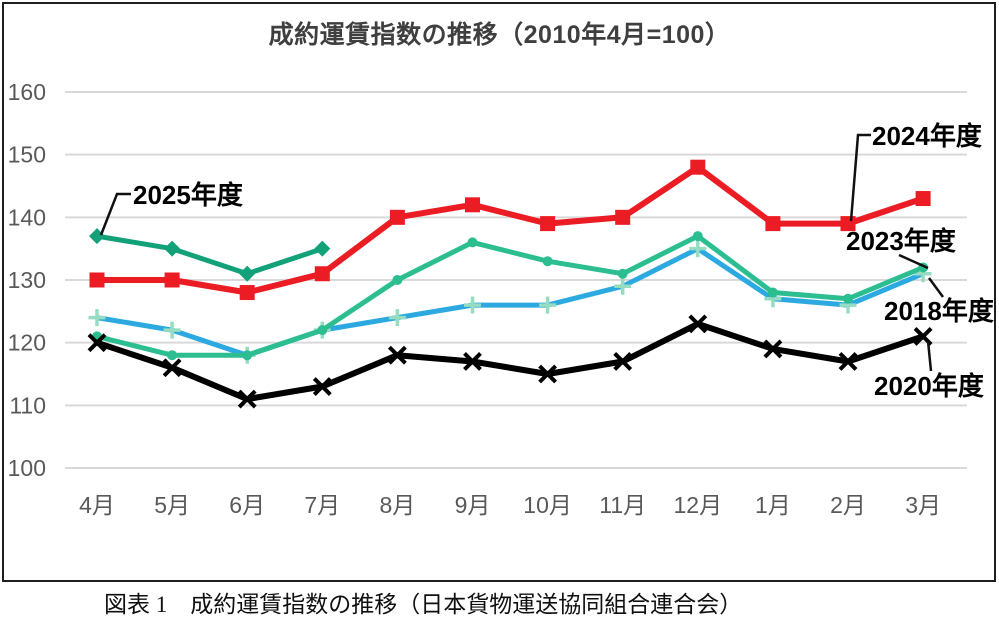 This screenshot has width=999, height=634. I want to click on series-label-2020: 2020年度, so click(929, 370).